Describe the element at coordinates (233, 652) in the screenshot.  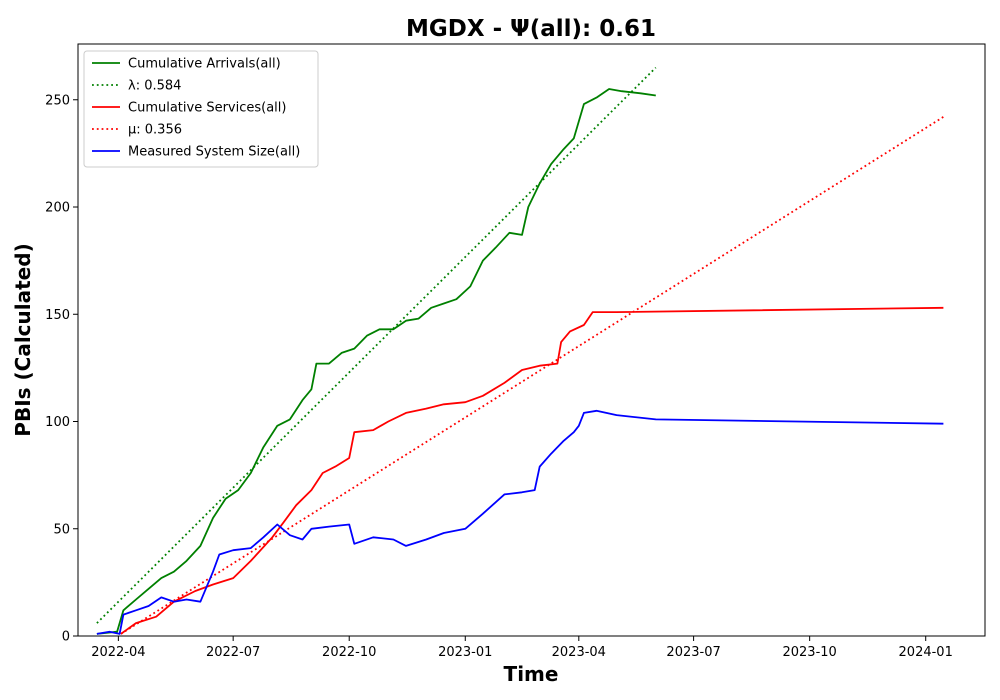
I see `x-tick-label: 2022-07` at that location.